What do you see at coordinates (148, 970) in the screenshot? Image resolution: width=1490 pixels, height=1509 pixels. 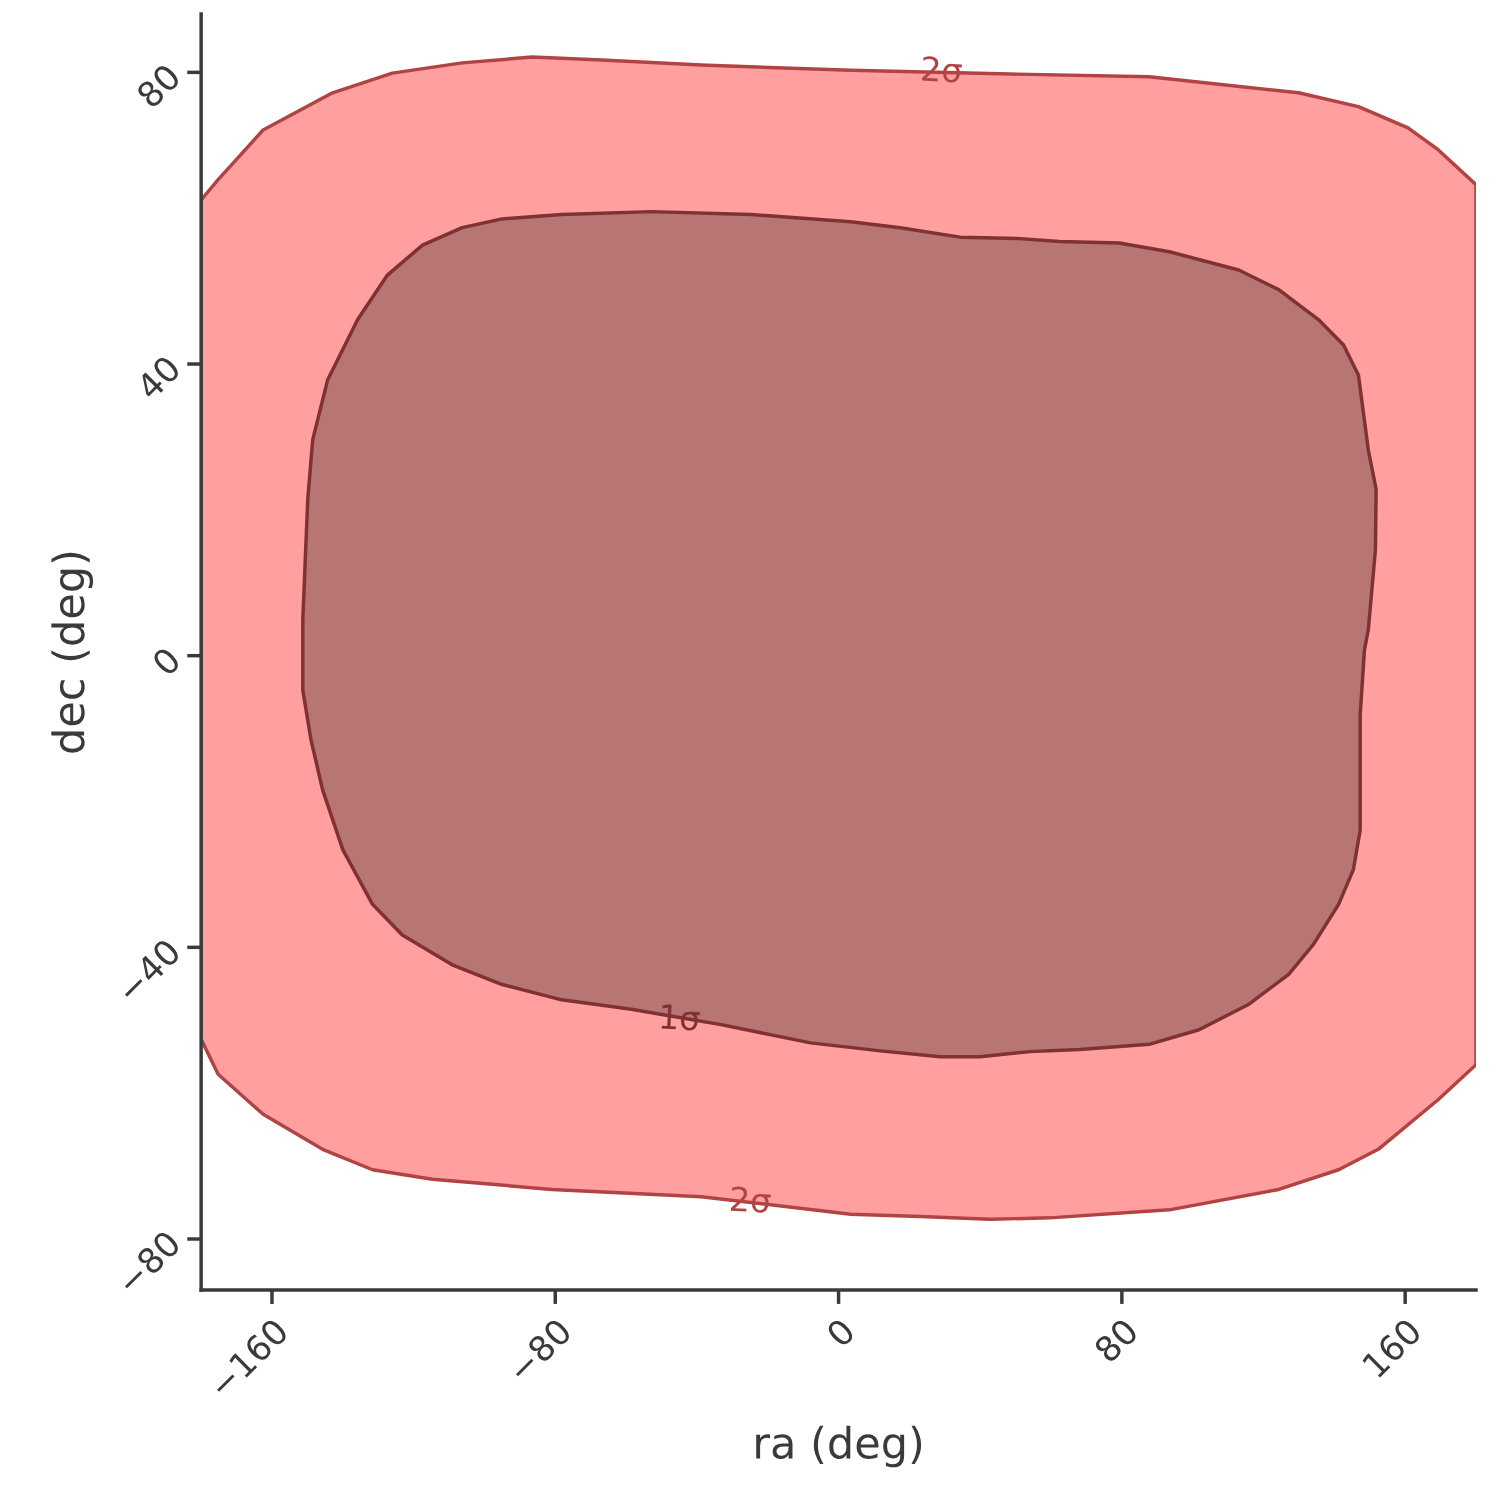 I see `y-tick-label: −40` at bounding box center [148, 970].